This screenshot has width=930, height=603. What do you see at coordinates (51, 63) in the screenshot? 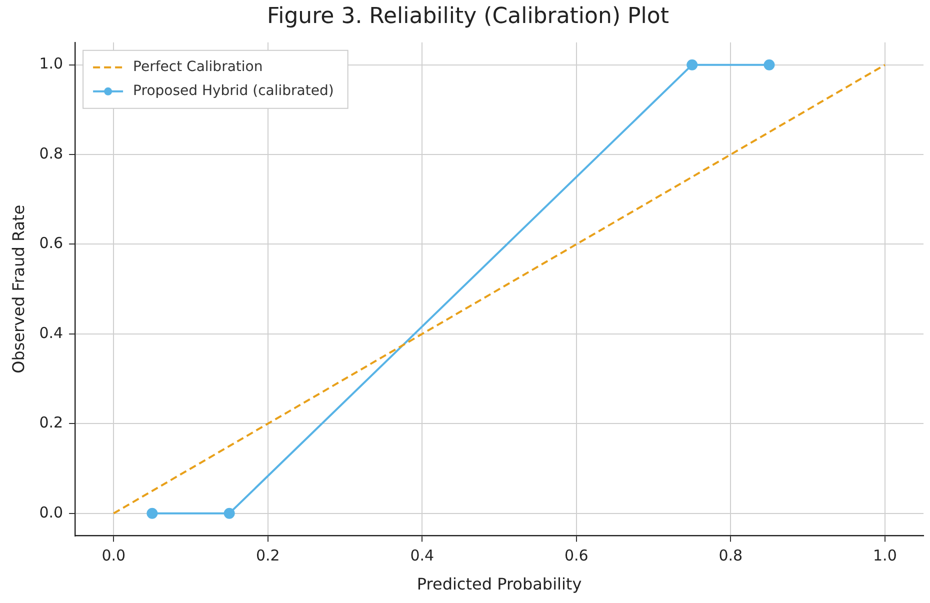
I see `y-tick-label: 1.0` at bounding box center [51, 63].